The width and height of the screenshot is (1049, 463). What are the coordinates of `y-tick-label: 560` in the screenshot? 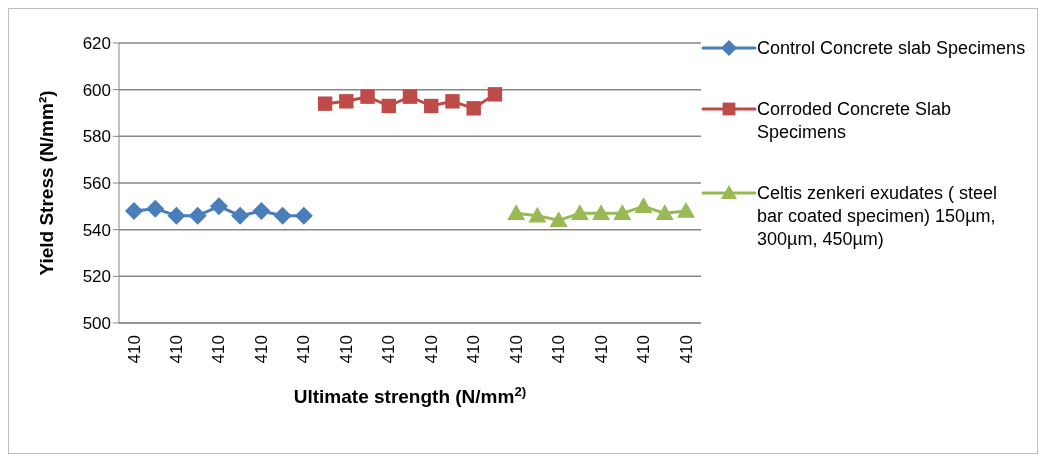 It's located at (96, 184).